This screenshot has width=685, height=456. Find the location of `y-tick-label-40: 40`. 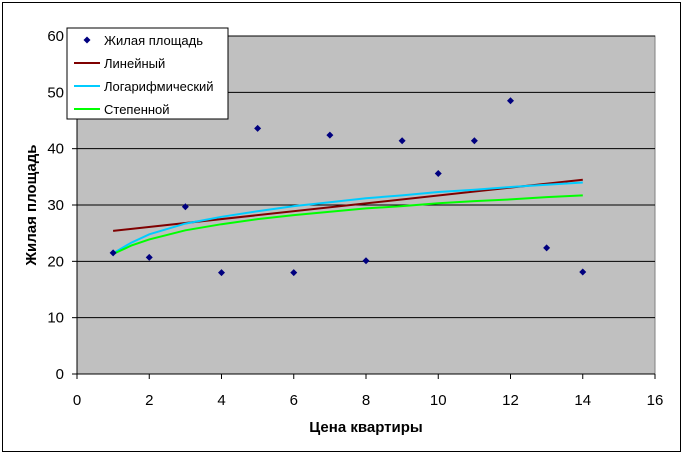

y-tick-label-40: 40 is located at coordinates (55, 149).